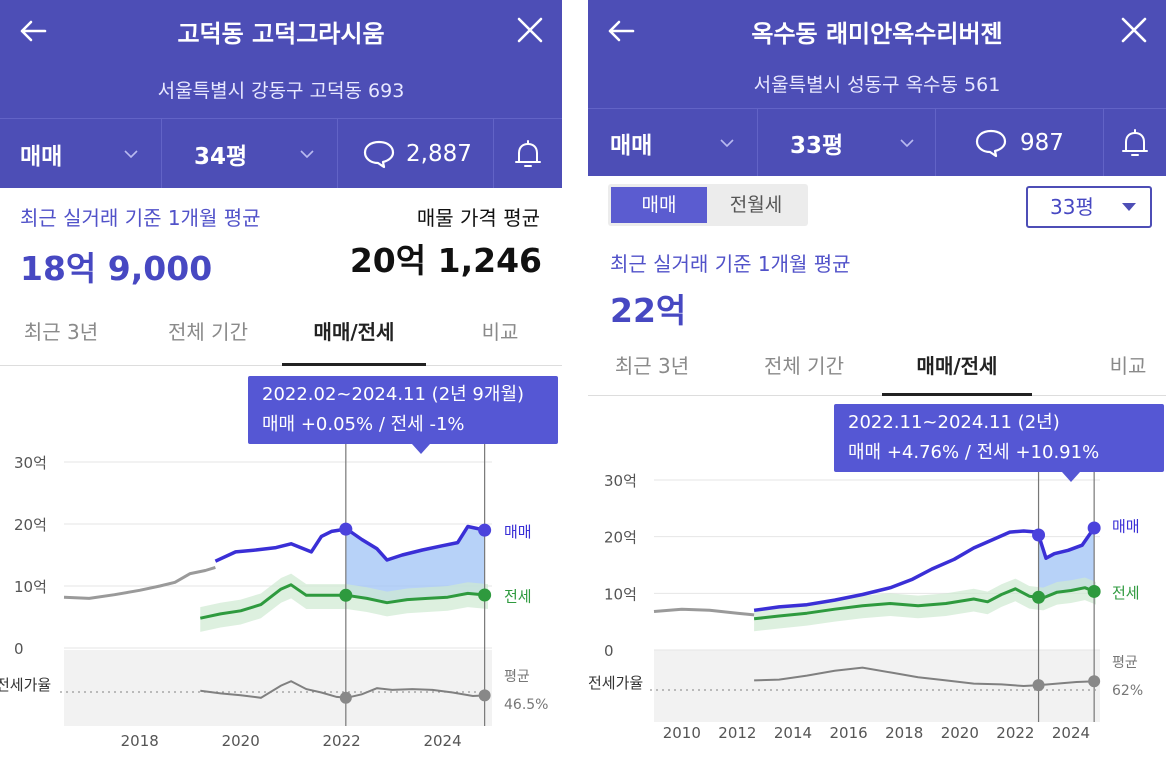 The image size is (1166, 764). Describe the element at coordinates (1042, 142) in the screenshot. I see `comment-count: 987` at that location.